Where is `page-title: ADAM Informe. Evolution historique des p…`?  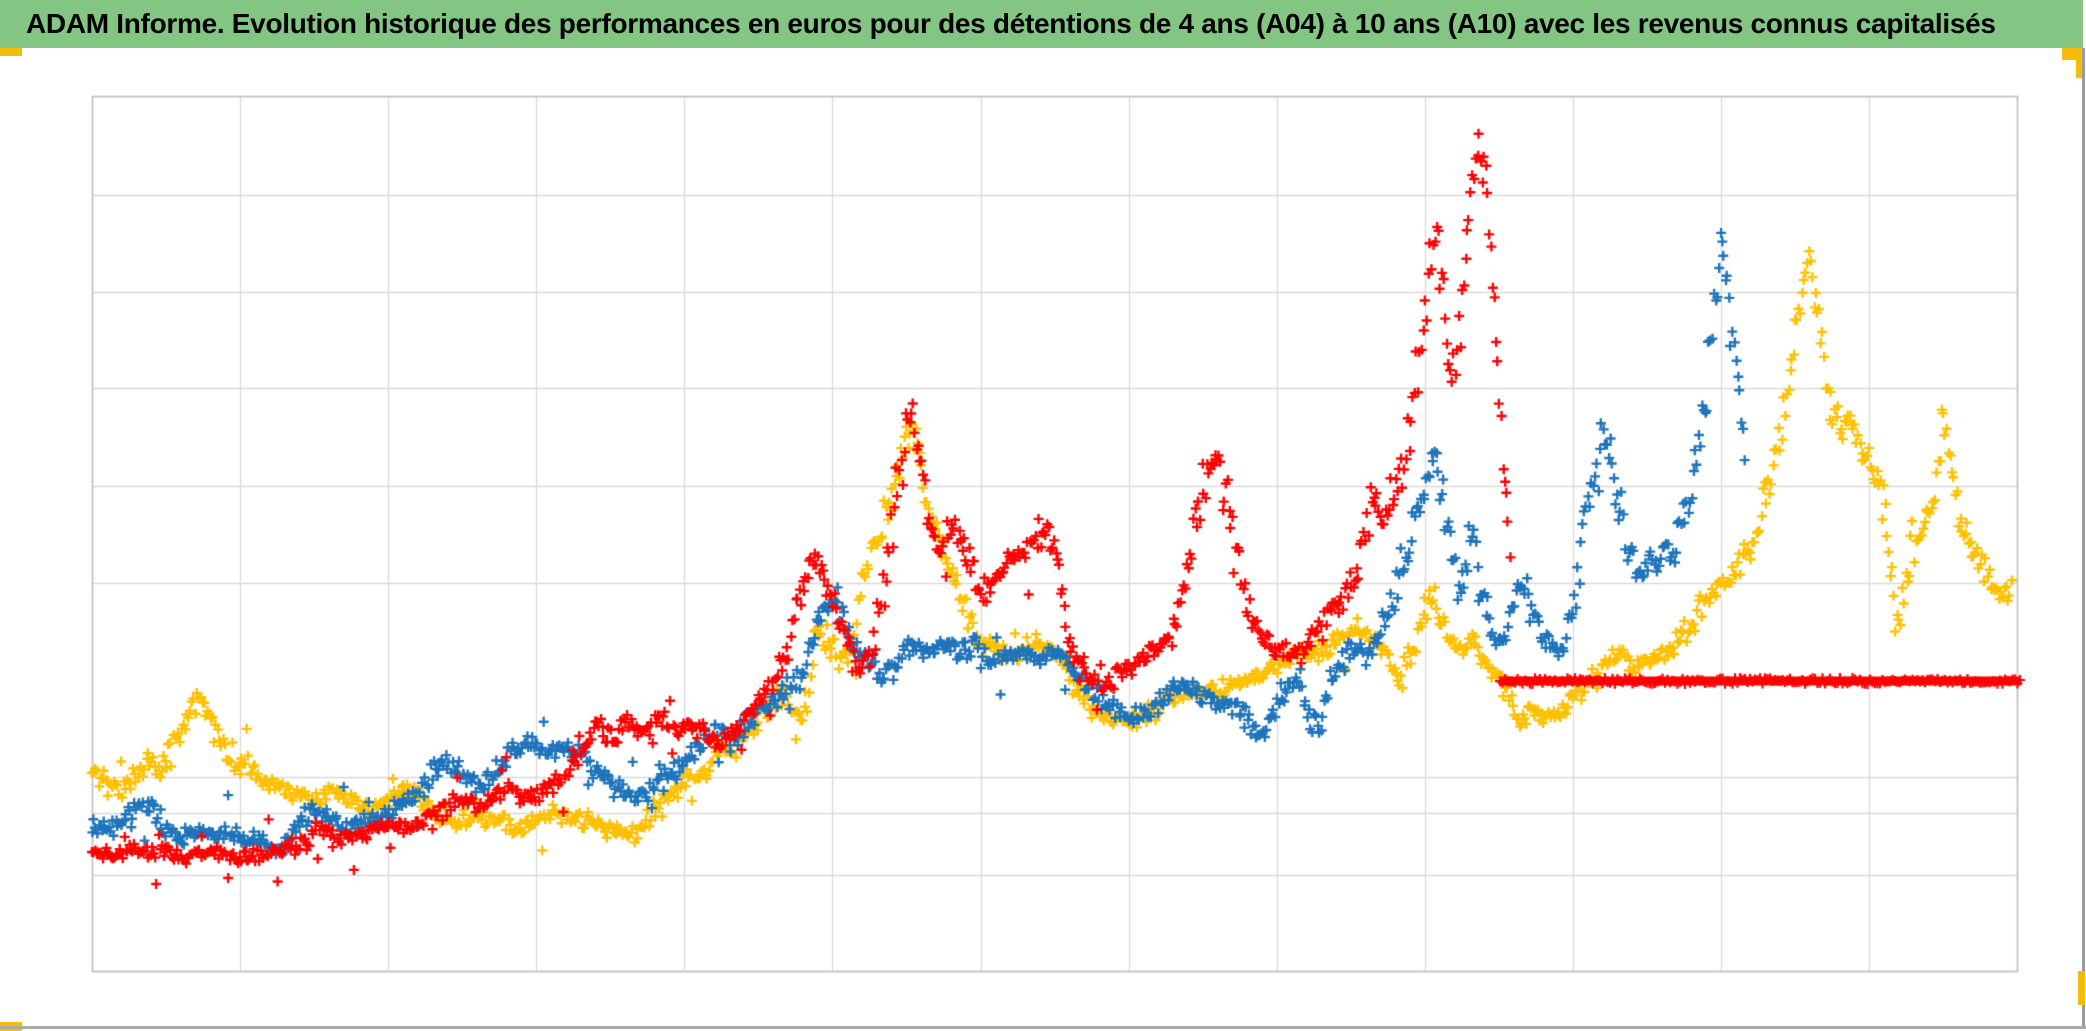
page-title: ADAM Informe. Evolution historique des p… is located at coordinates (1011, 23).